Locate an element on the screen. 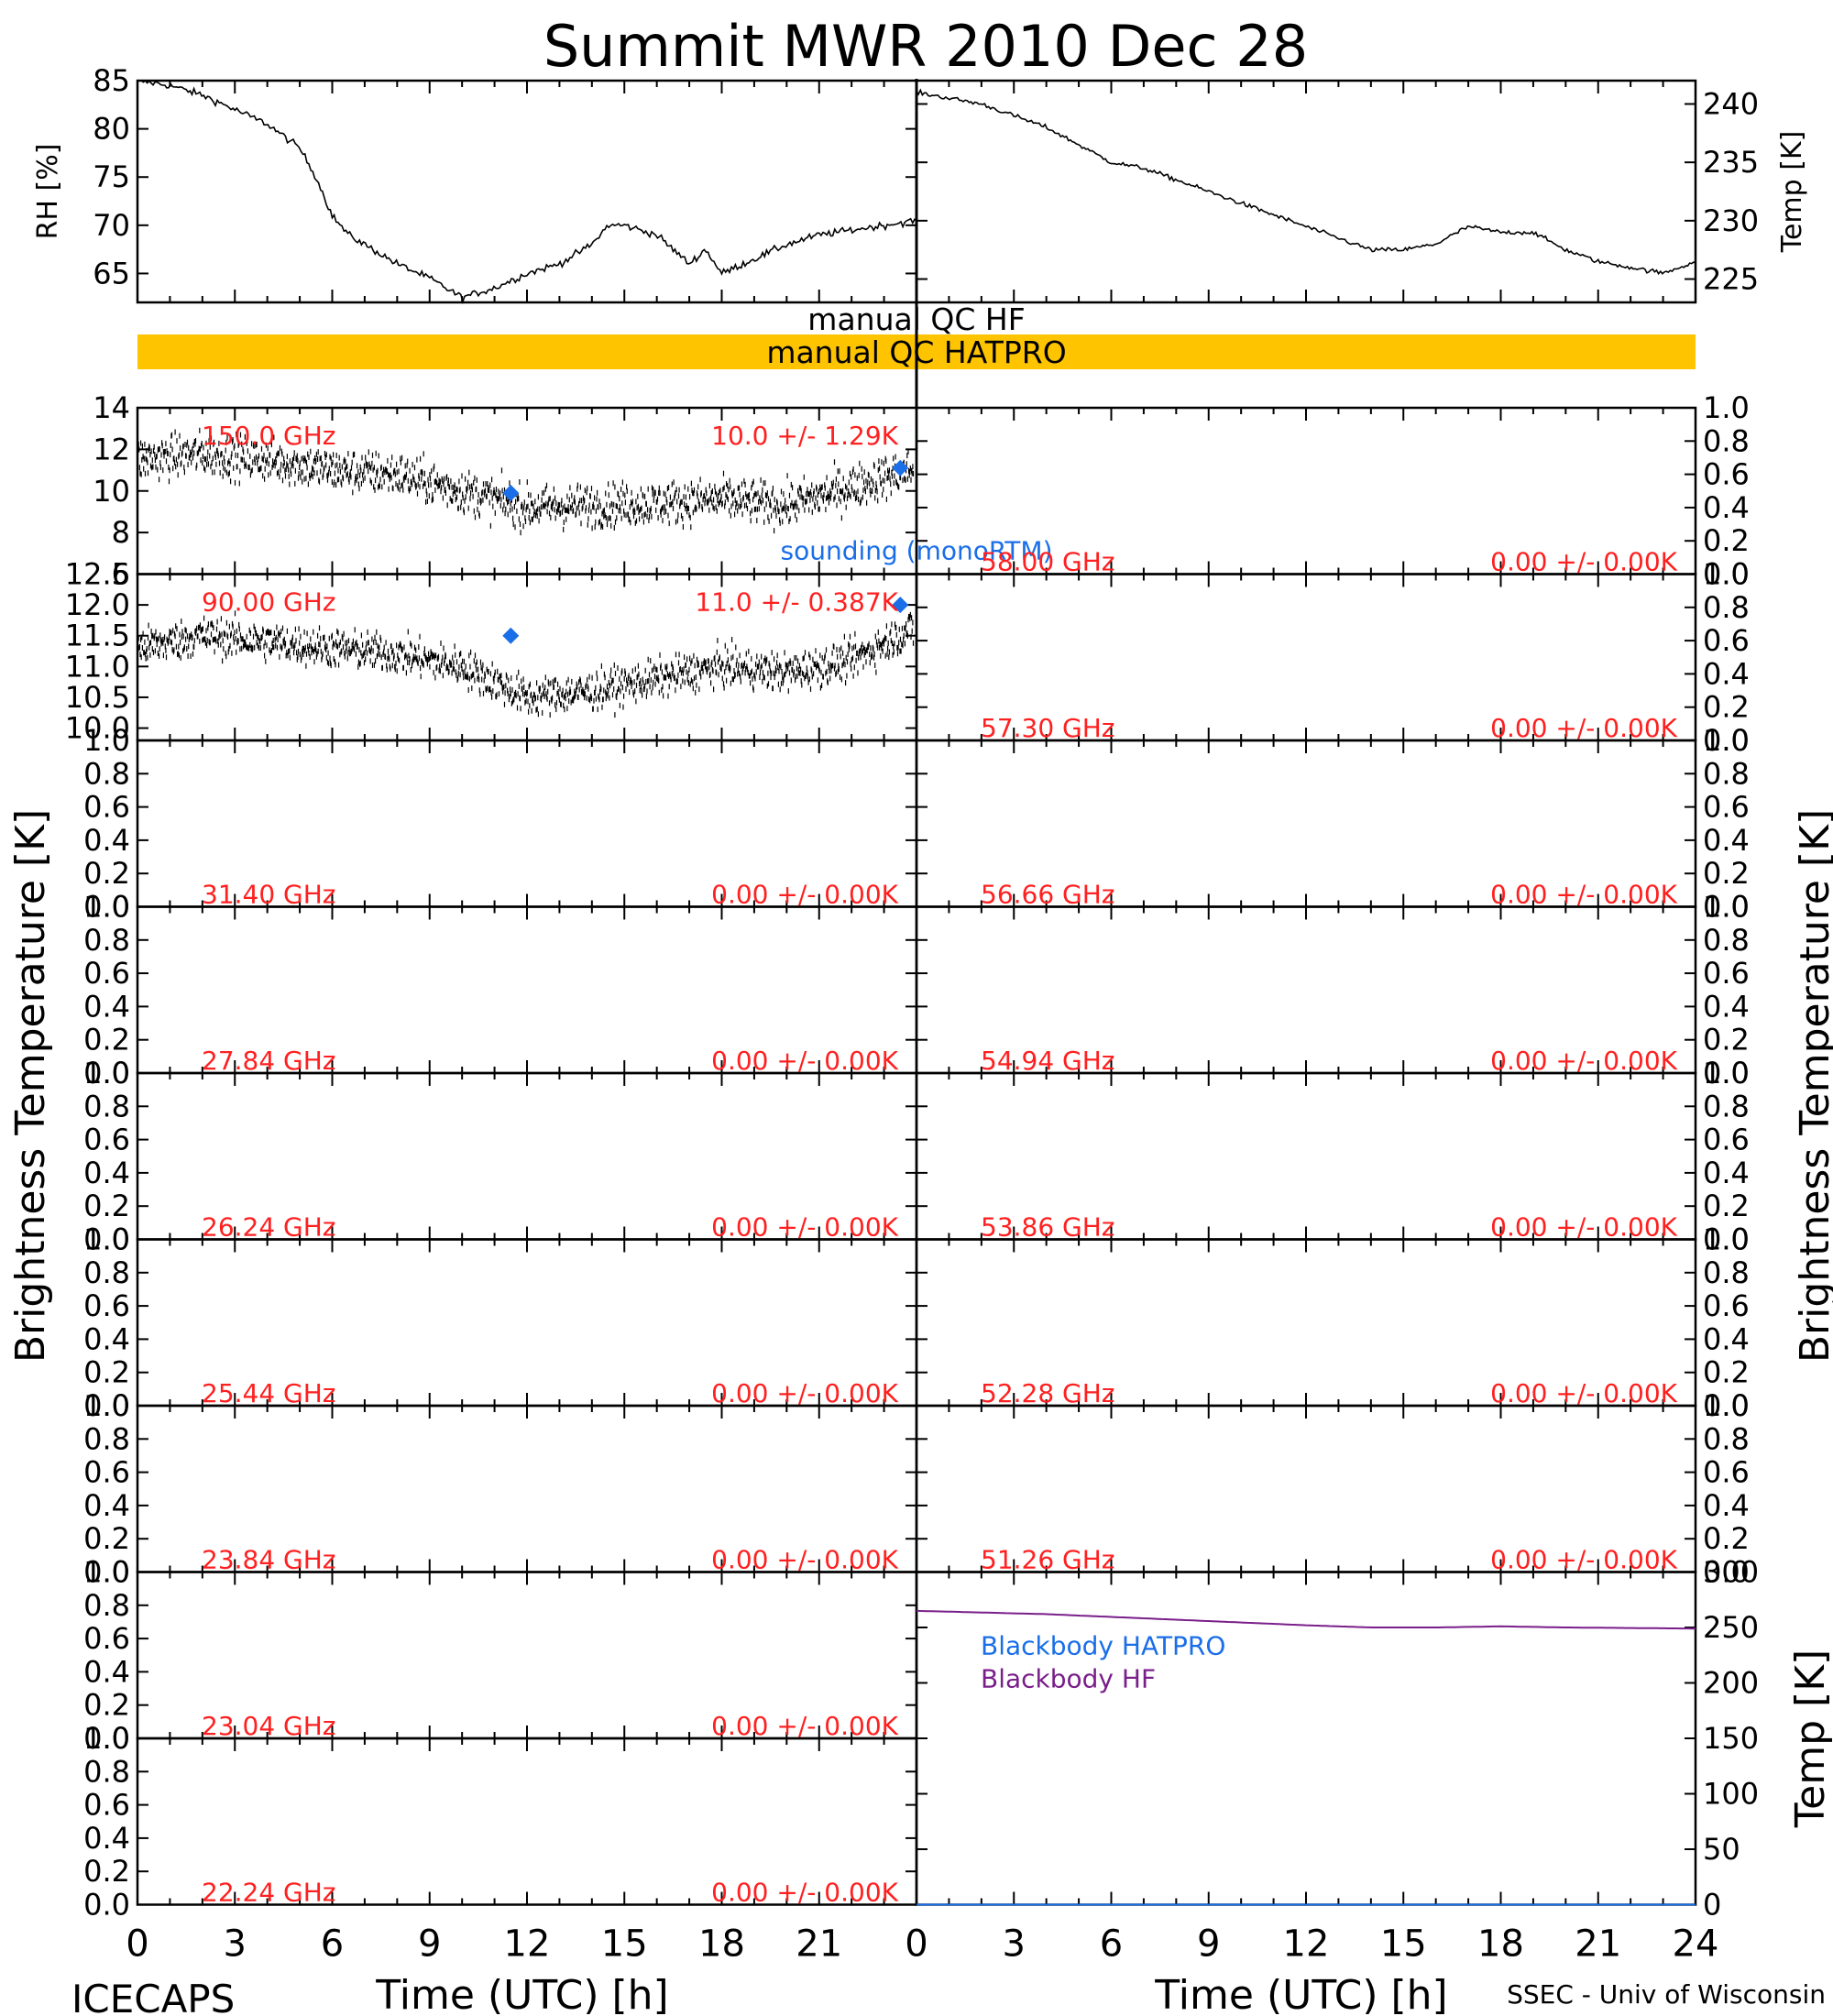 The width and height of the screenshot is (1833, 2016). blackbody-axis-label: Temp [K] is located at coordinates (1810, 1738).